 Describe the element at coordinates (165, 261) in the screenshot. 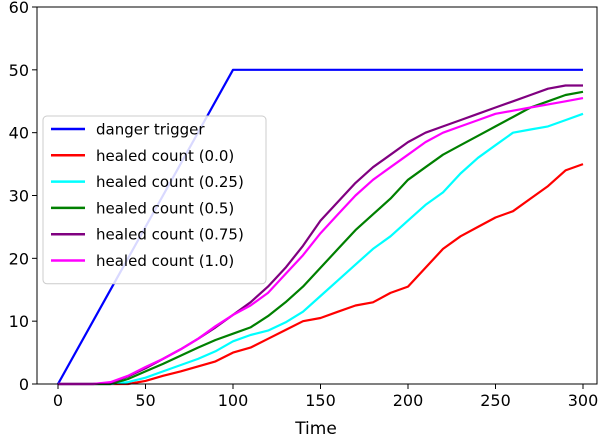

I see `legend-label-5: healed count (1.0)` at that location.